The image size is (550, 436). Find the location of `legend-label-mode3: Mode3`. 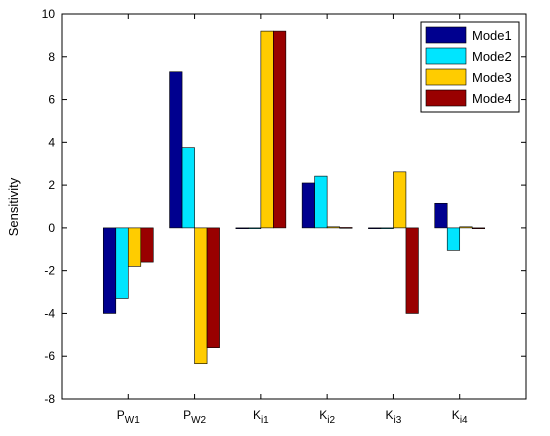

legend-label-mode3: Mode3 is located at coordinates (492, 77).